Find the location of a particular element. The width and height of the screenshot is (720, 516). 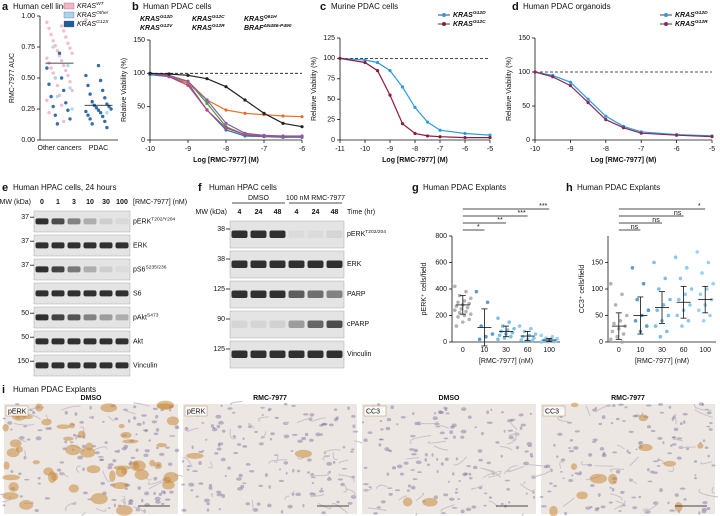

row-label-base: pERK is located at coordinates (356, 234).